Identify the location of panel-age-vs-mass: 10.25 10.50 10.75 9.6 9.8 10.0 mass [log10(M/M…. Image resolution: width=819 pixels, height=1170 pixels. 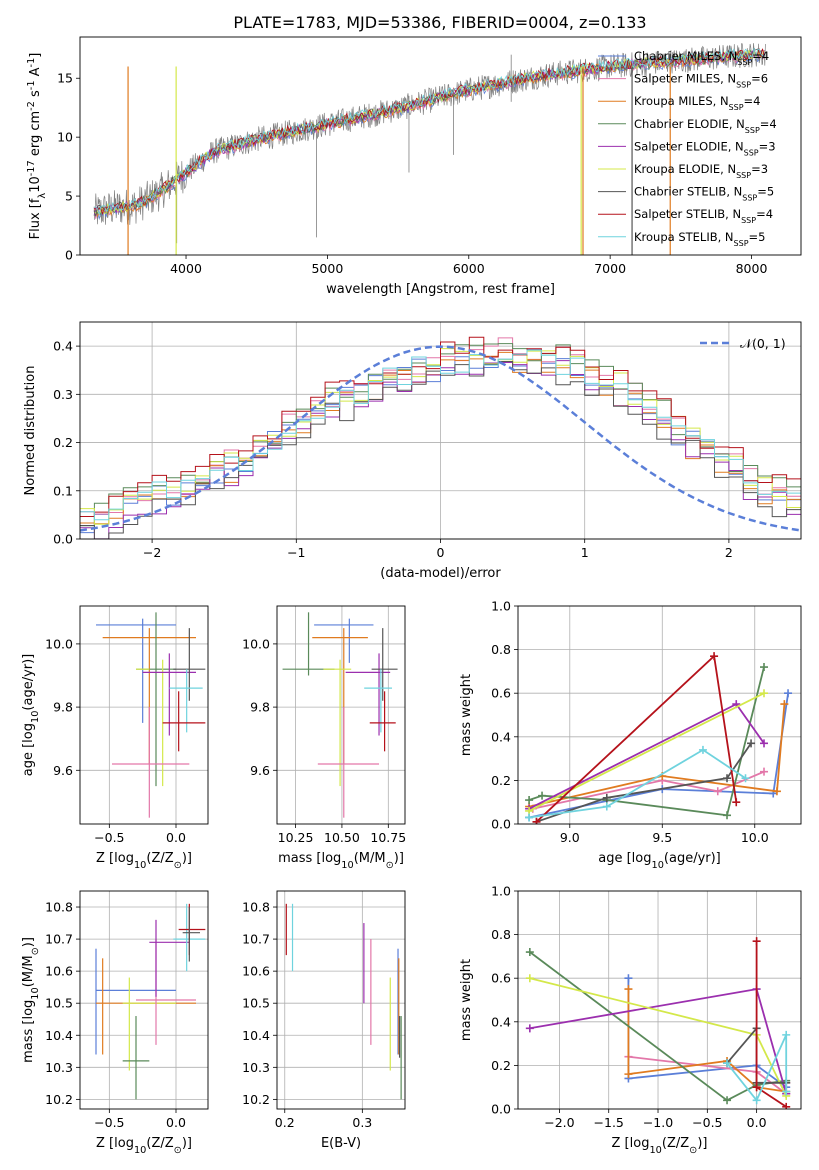
(324, 738).